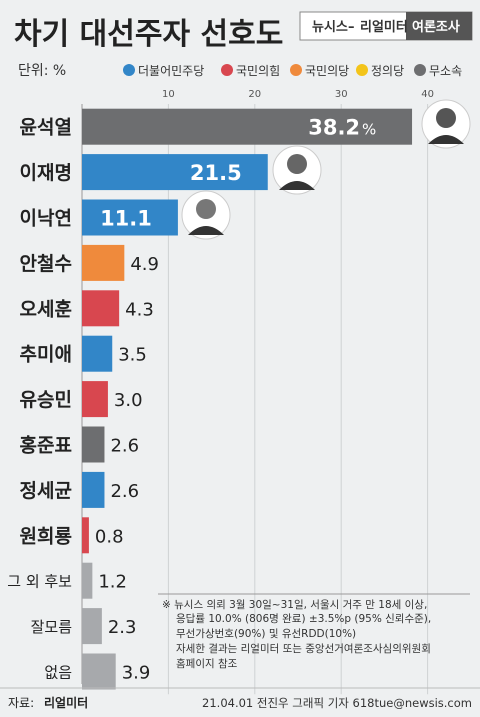  What do you see at coordinates (46, 491) in the screenshot?
I see `category-label: 정세균` at bounding box center [46, 491].